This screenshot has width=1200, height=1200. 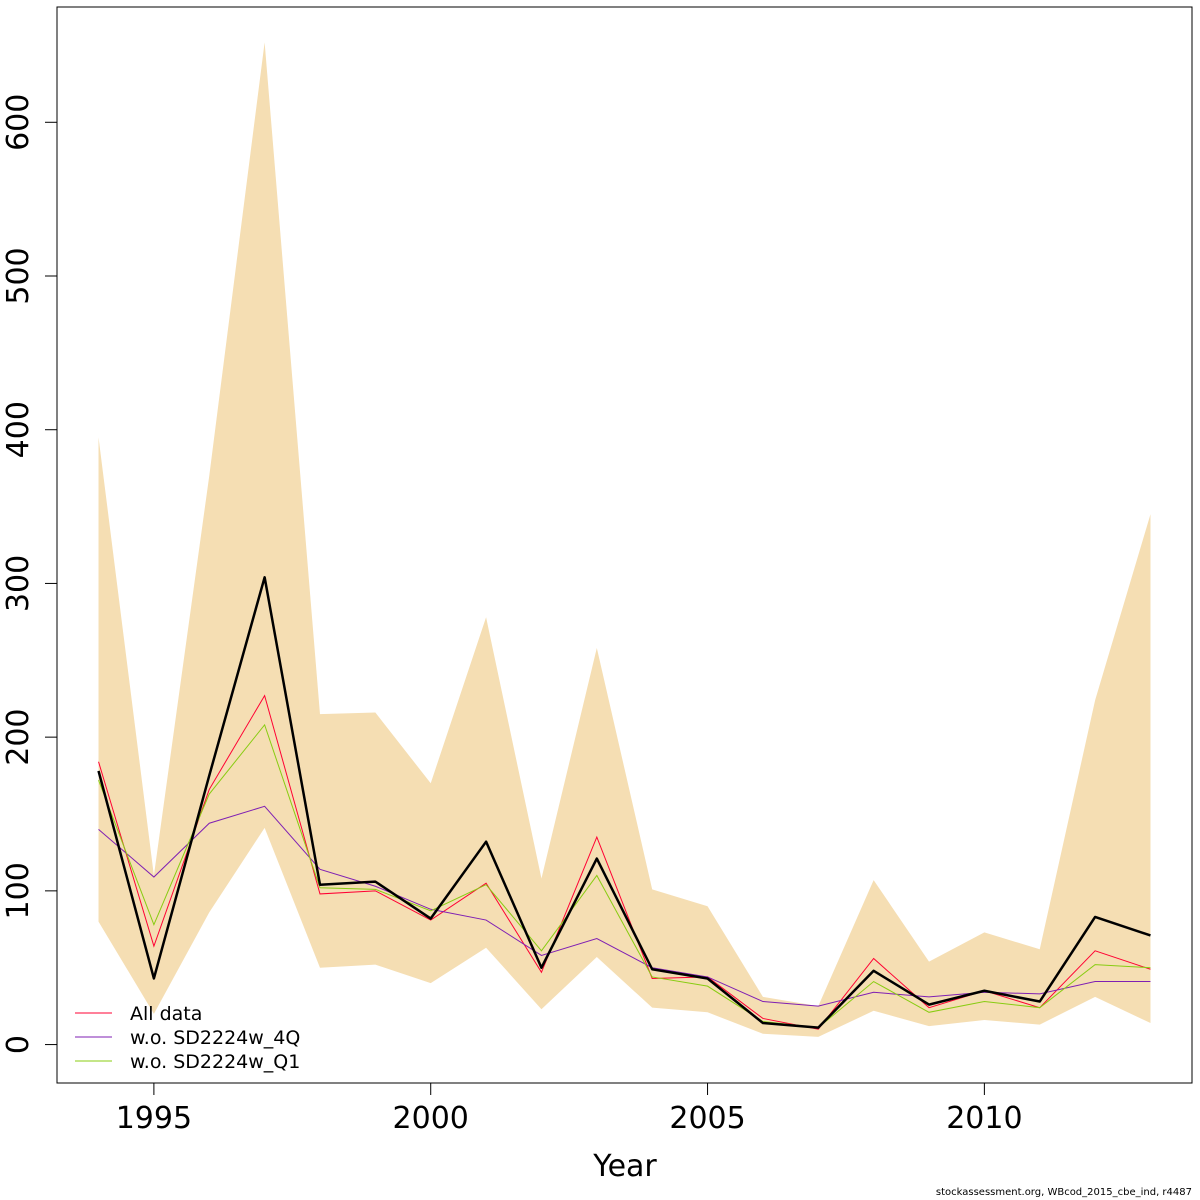 I want to click on x-axis-title: Year, so click(x=624, y=1166).